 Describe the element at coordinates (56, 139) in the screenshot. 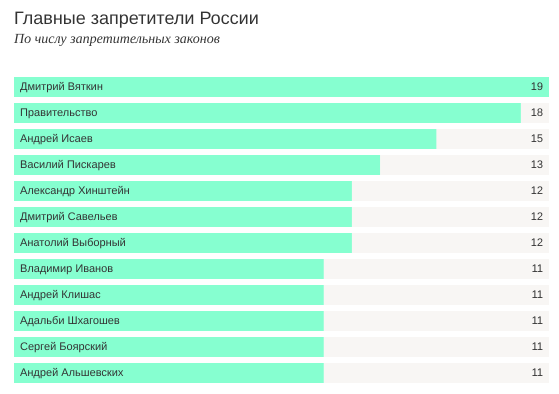

I see `y-tick-label: Андрей Исаев` at that location.